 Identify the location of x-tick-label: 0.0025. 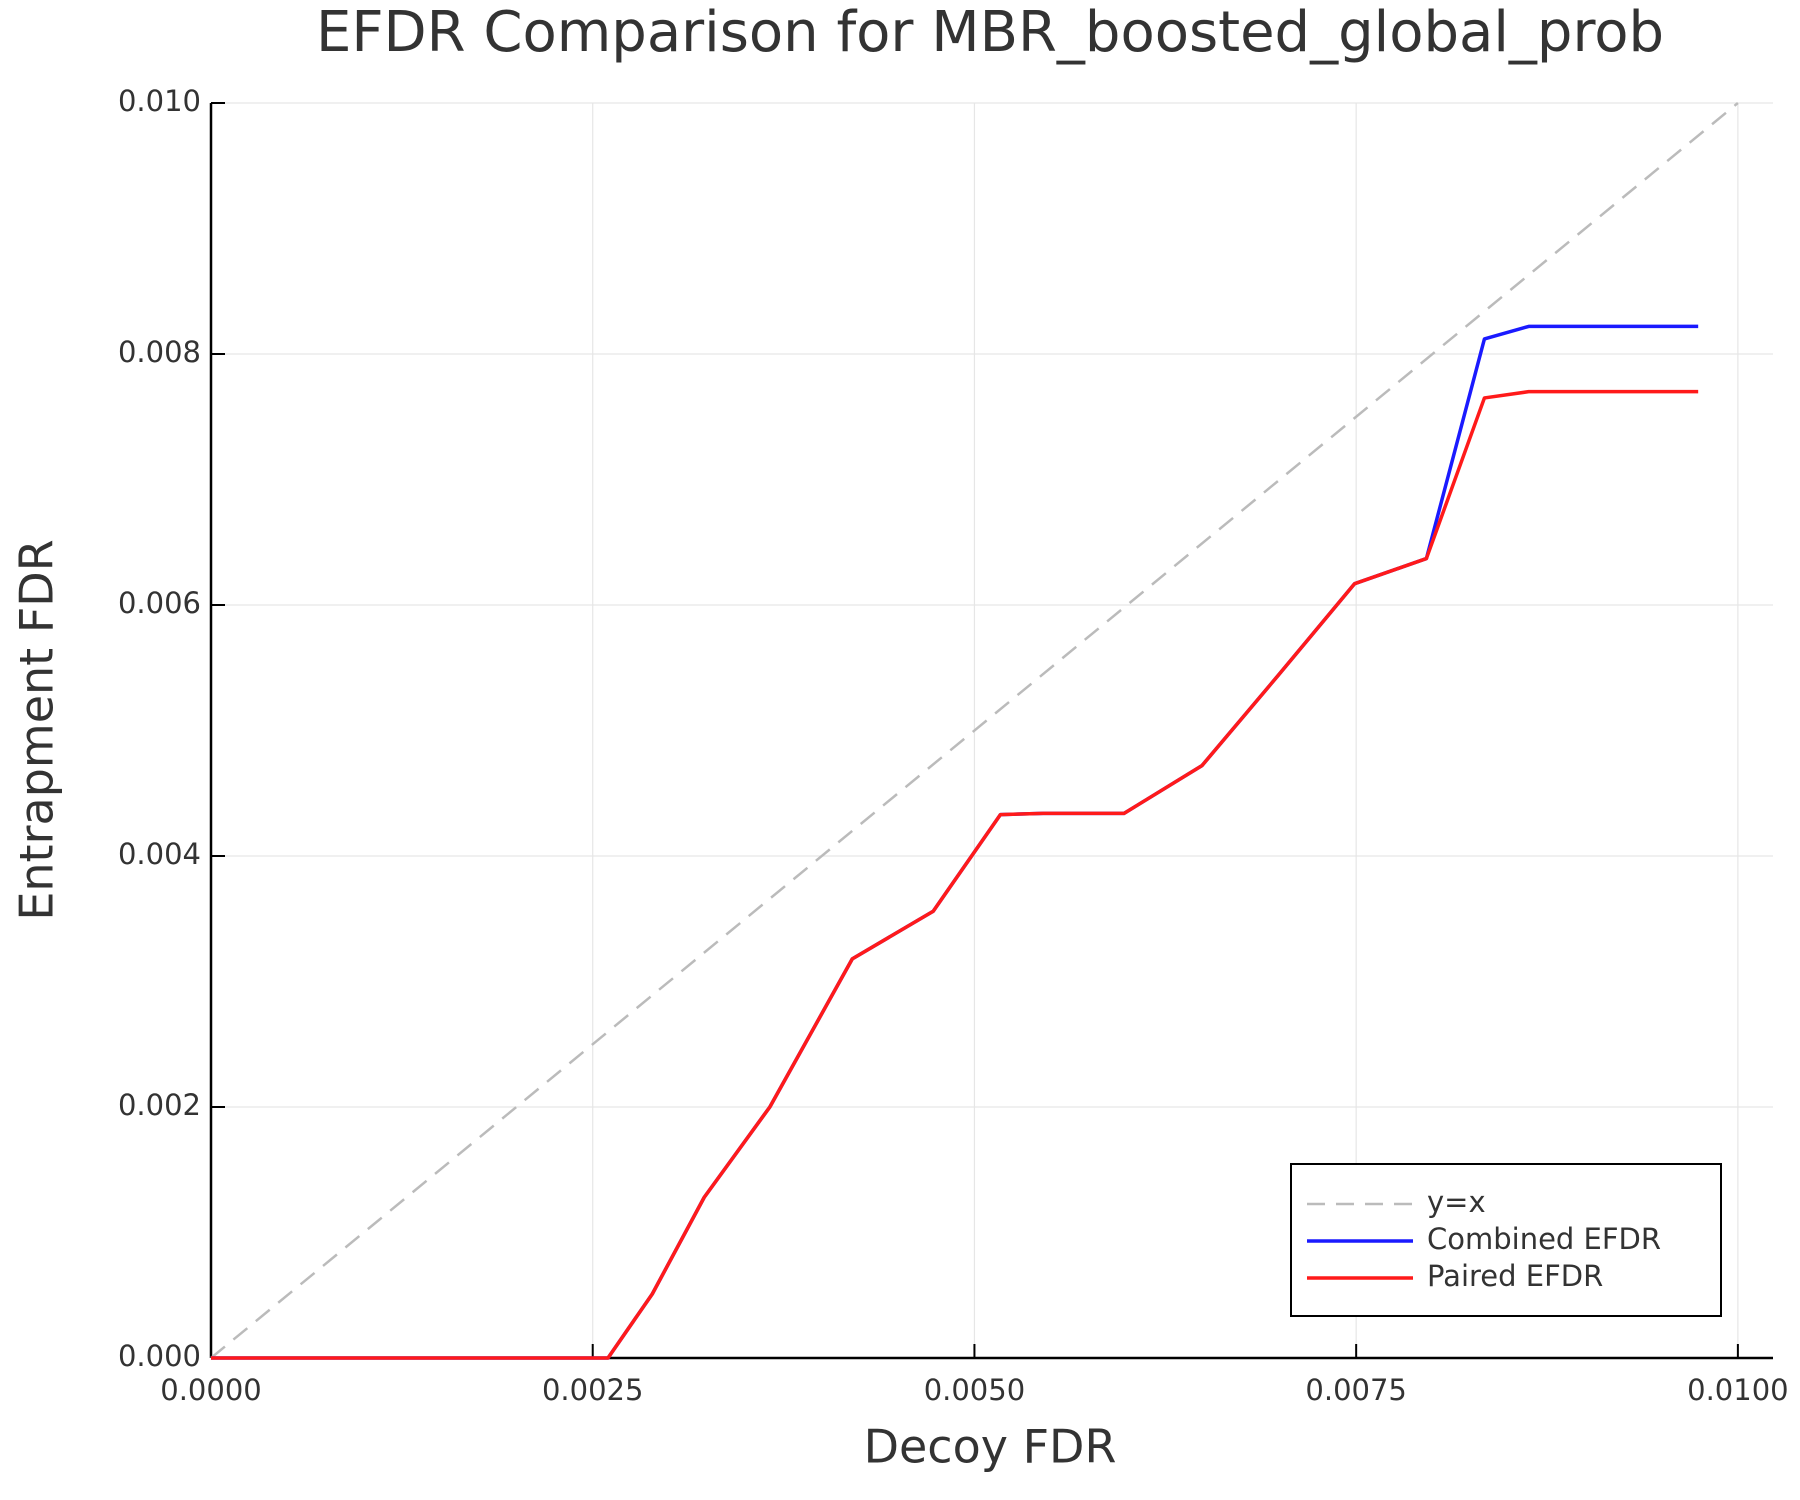
(592, 1390).